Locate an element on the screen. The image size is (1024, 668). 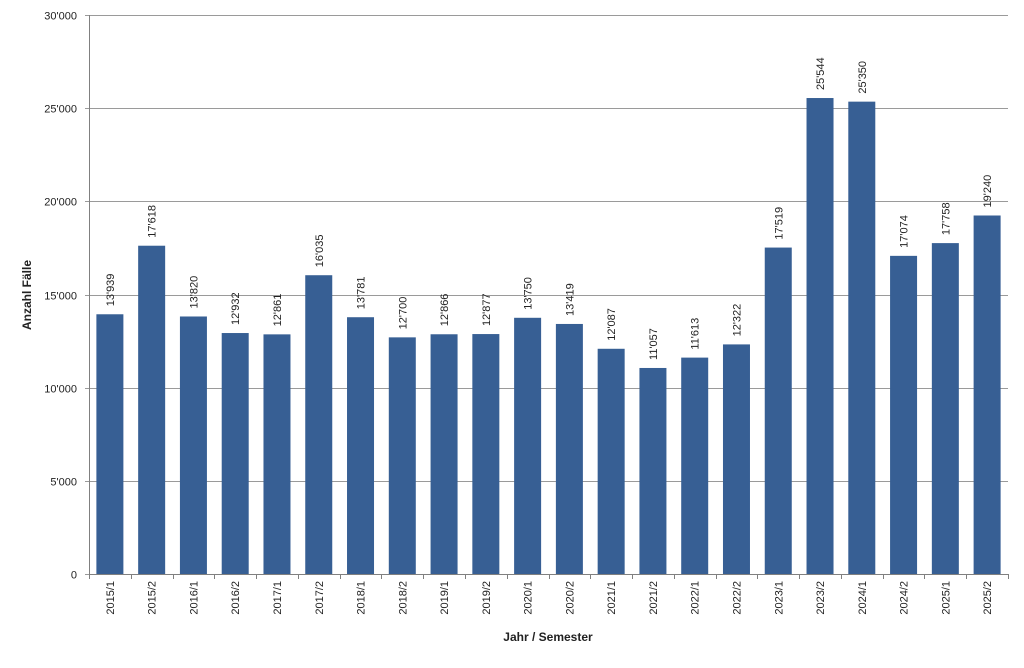
y-axis-tick-labels: 0 5'000 10'000 15'000 20'000 25'000 30'000 is located at coordinates (60, 296).